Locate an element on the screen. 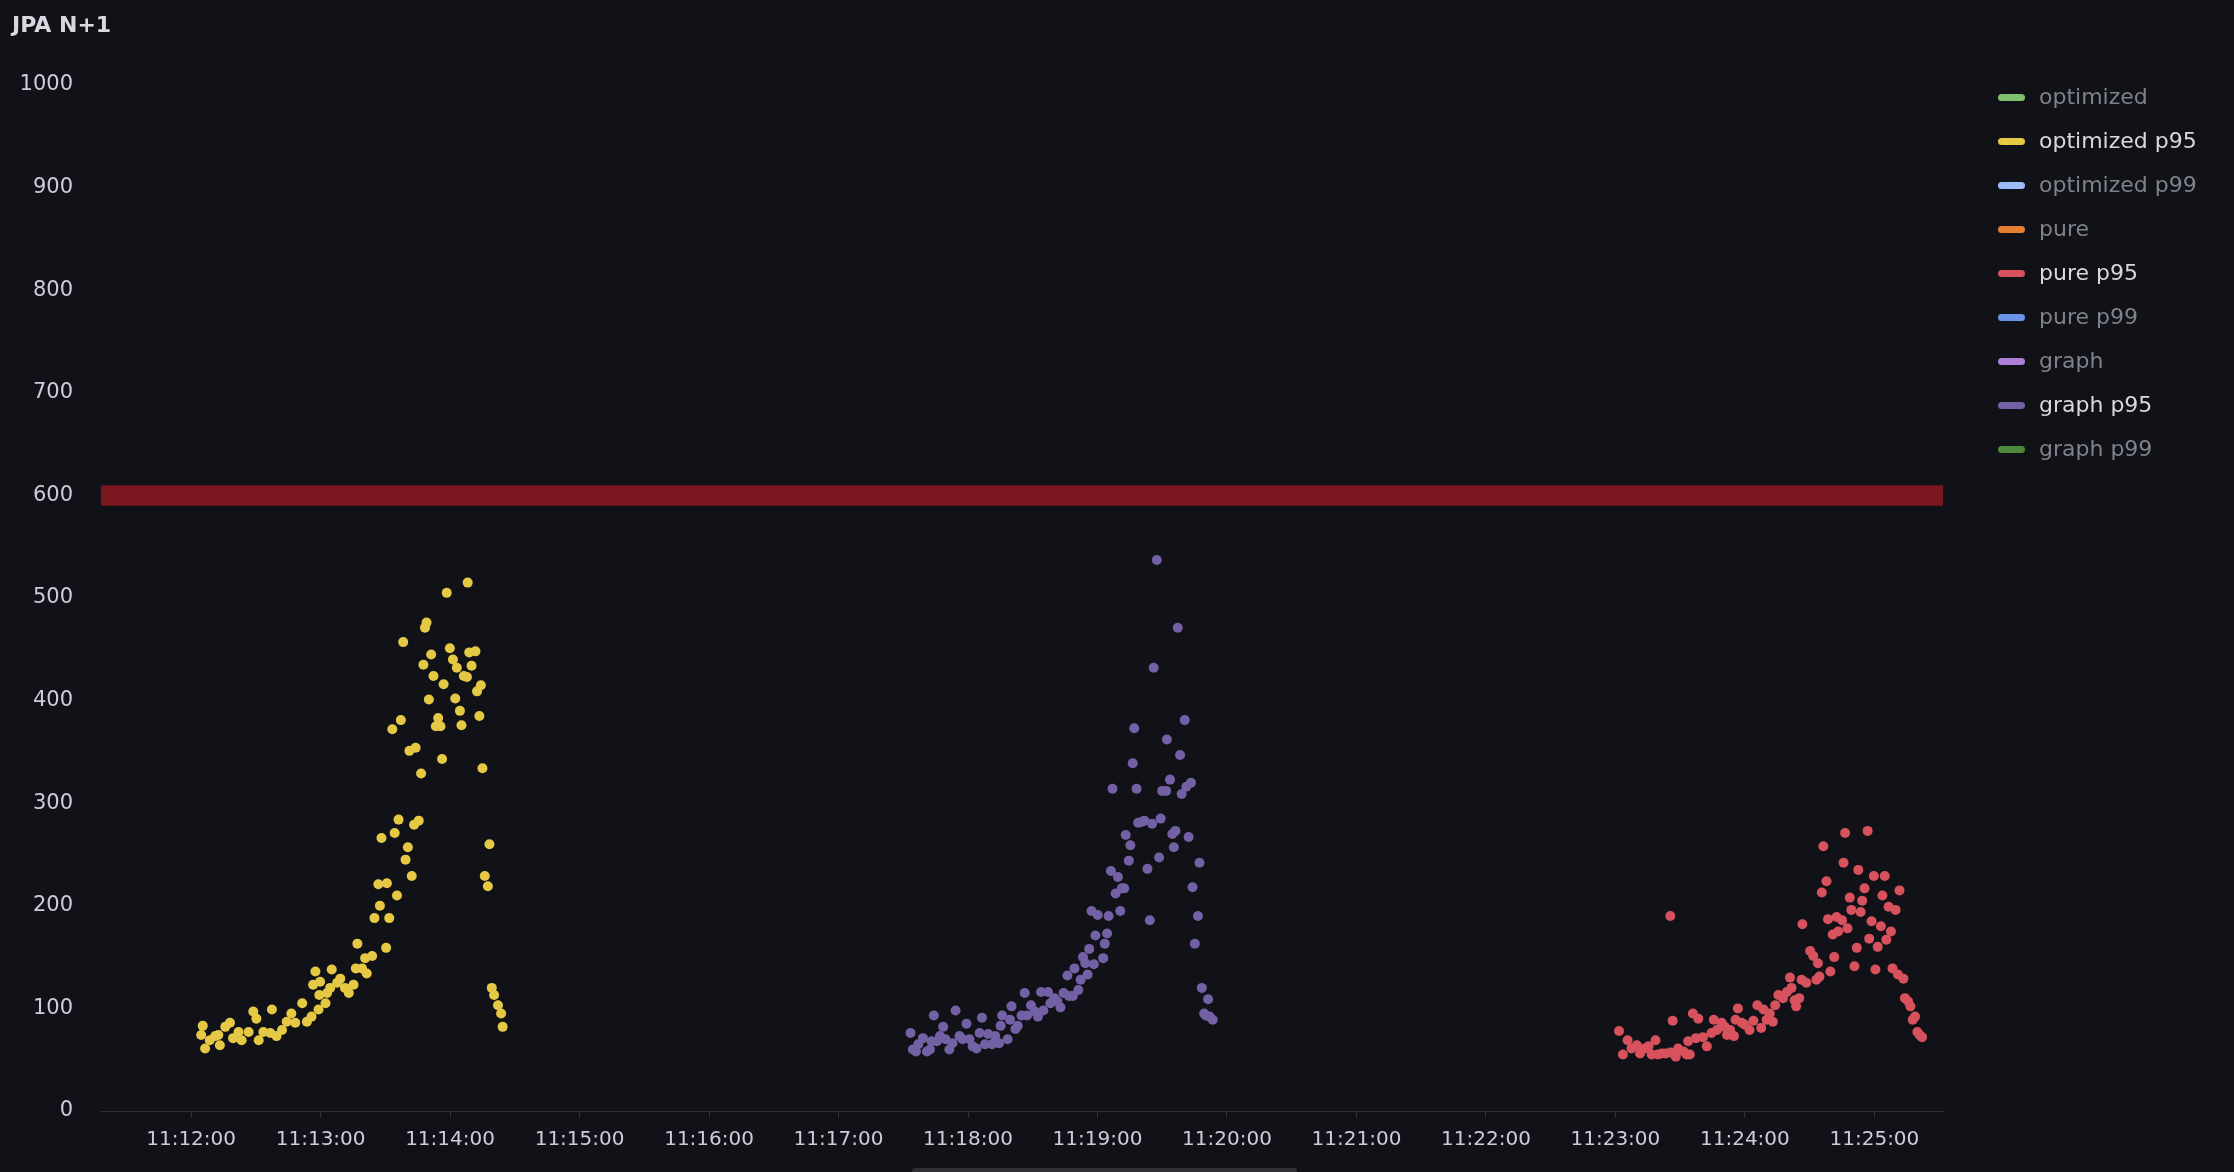 This screenshot has width=2234, height=1172. x-tick-label: 11:24:00 is located at coordinates (1744, 1138).